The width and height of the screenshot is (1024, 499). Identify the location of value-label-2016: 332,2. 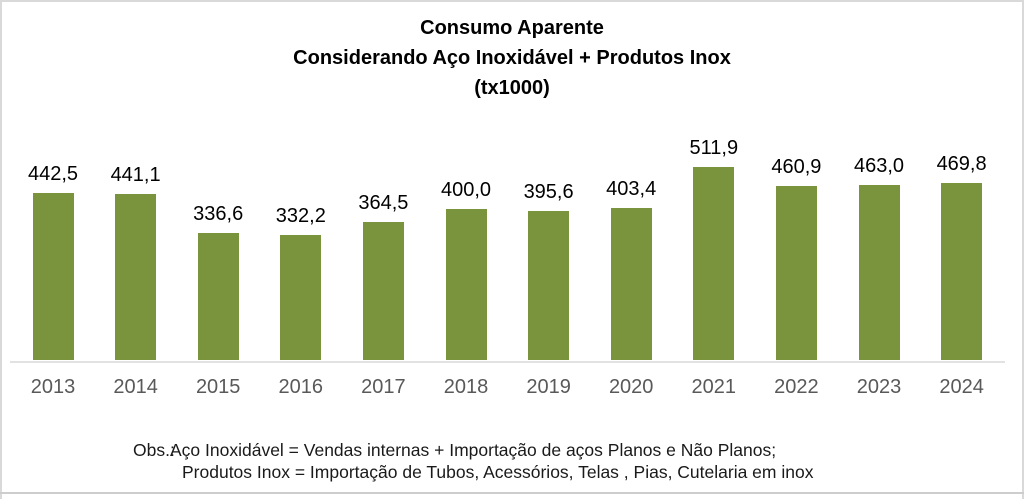
(300, 216).